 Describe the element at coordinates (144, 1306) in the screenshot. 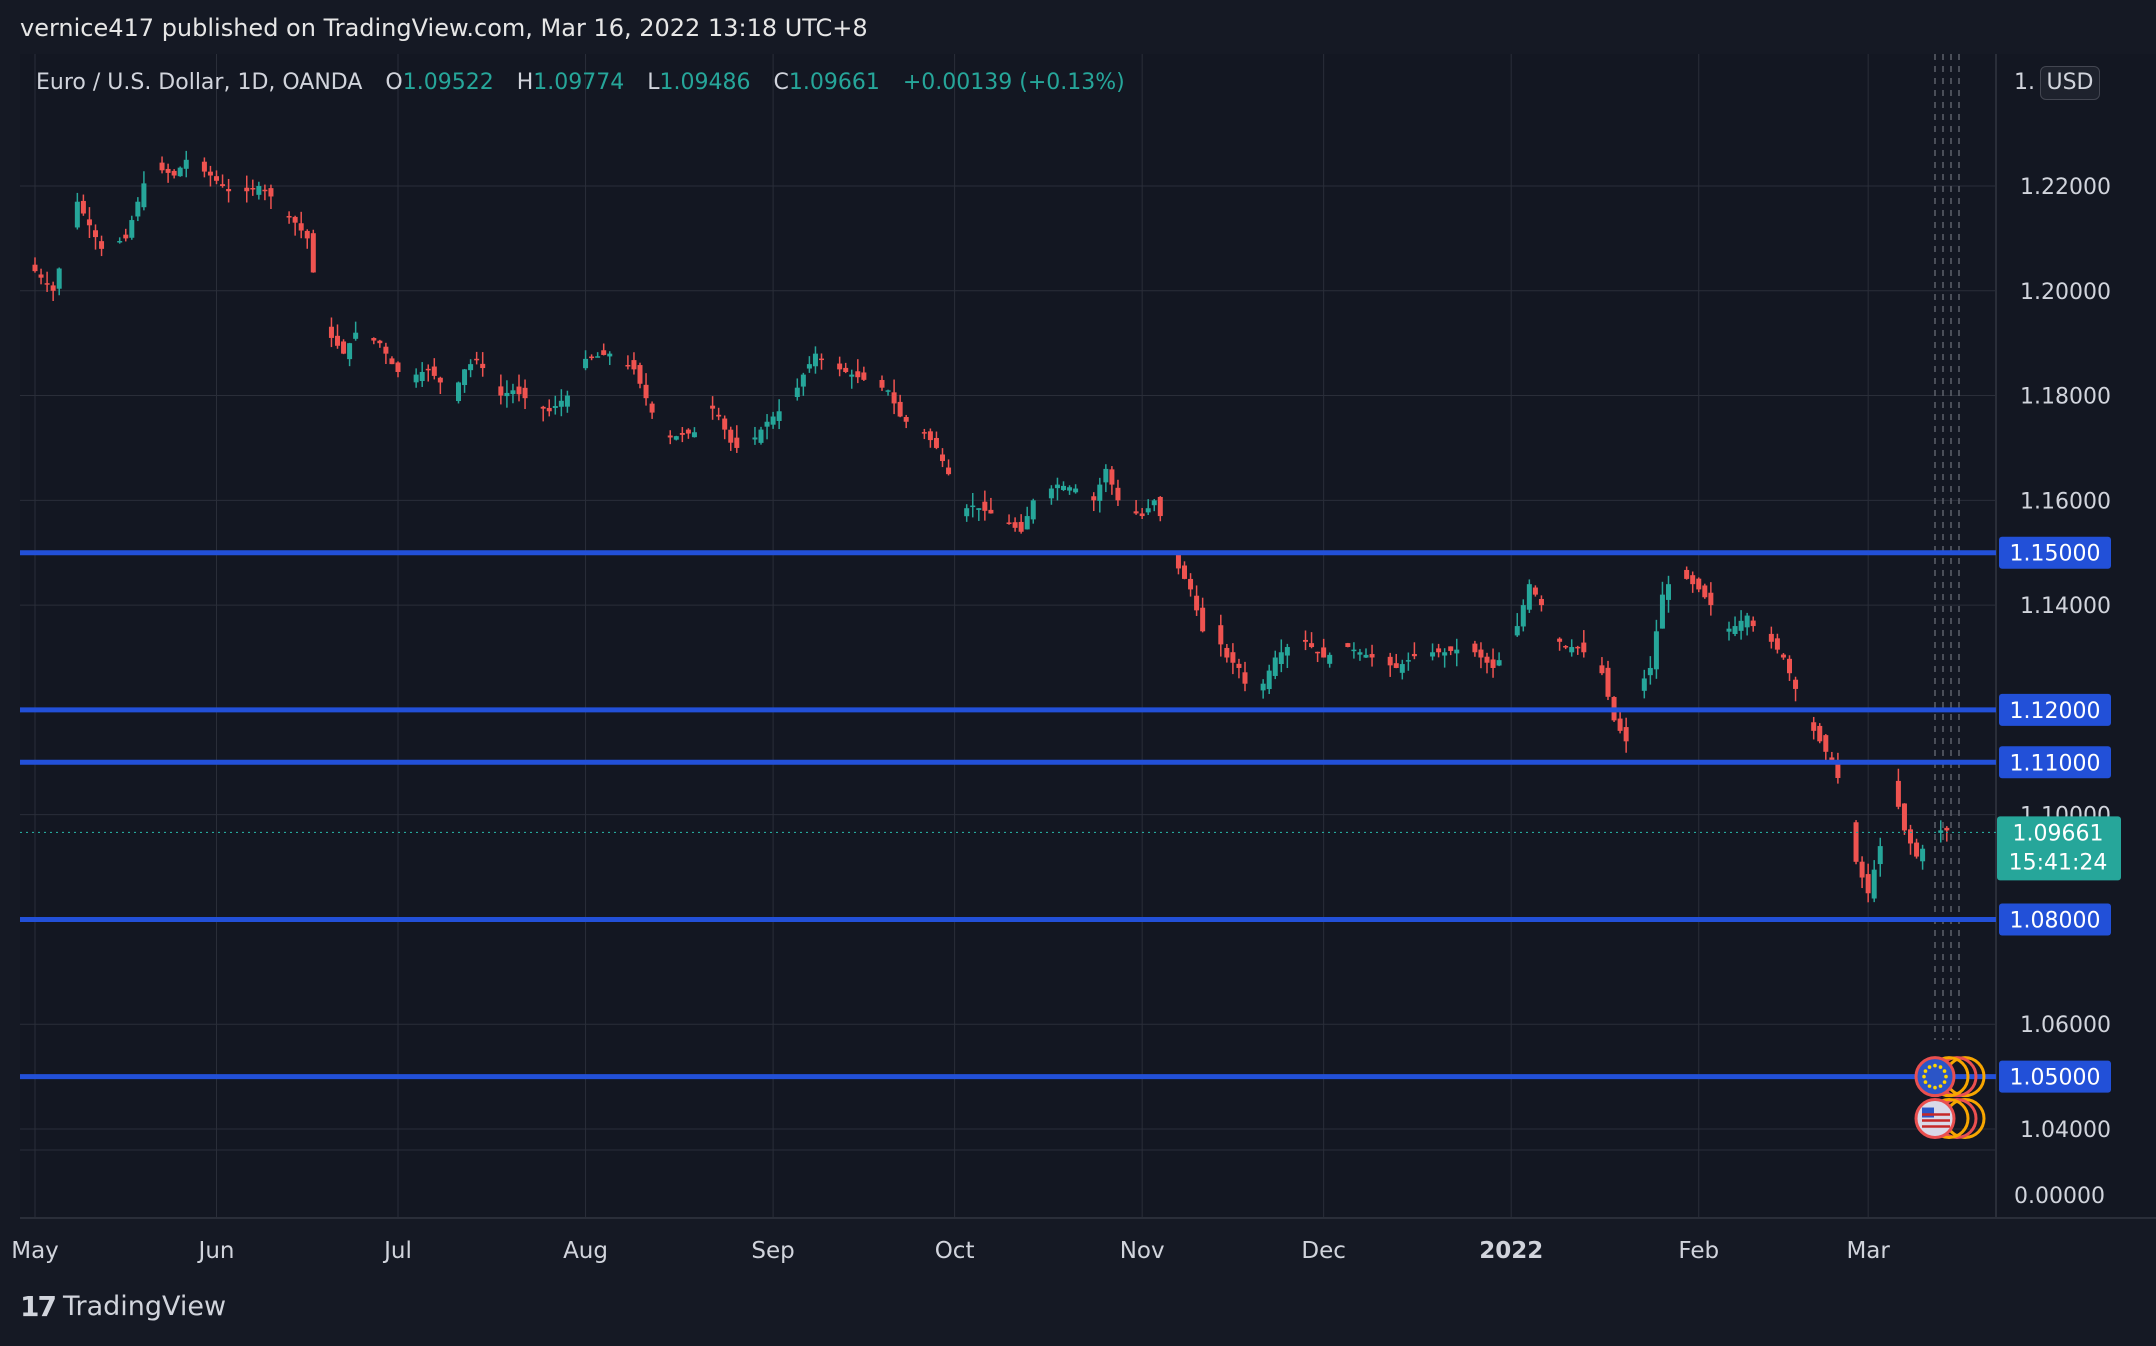

I see `brand-name: TradingView` at that location.